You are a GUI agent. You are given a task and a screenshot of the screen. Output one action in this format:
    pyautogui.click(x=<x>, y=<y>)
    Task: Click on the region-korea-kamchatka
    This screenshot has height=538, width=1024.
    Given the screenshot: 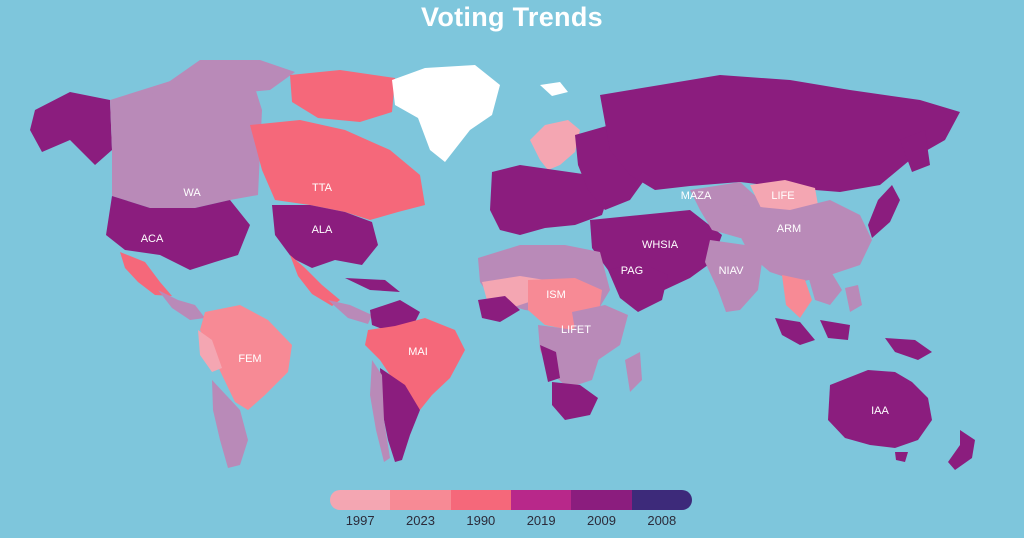 What is the action you would take?
    pyautogui.click(x=915, y=151)
    